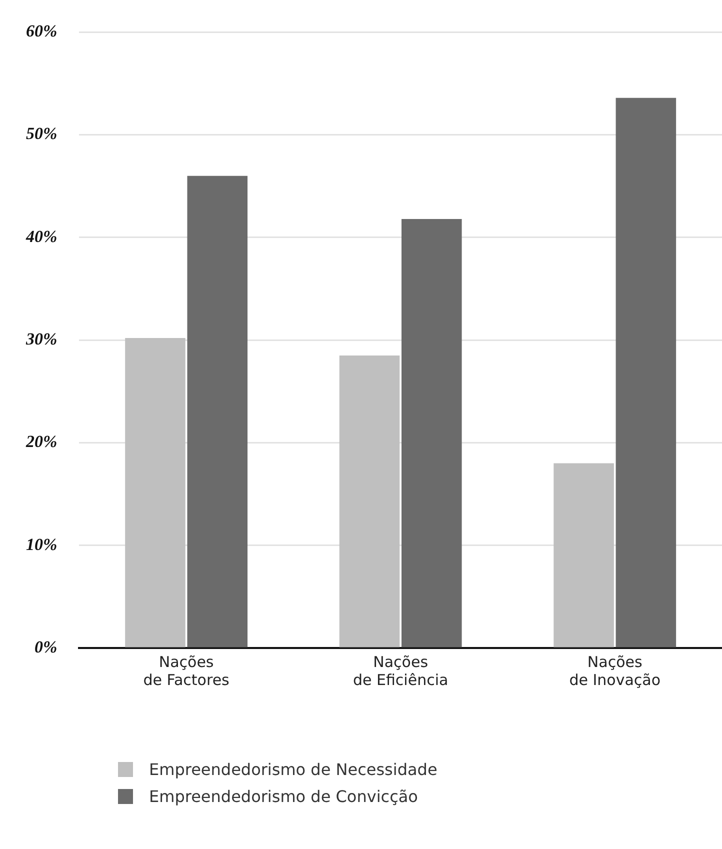 This screenshot has width=722, height=849. I want to click on y-tick-label: 30%, so click(41, 338).